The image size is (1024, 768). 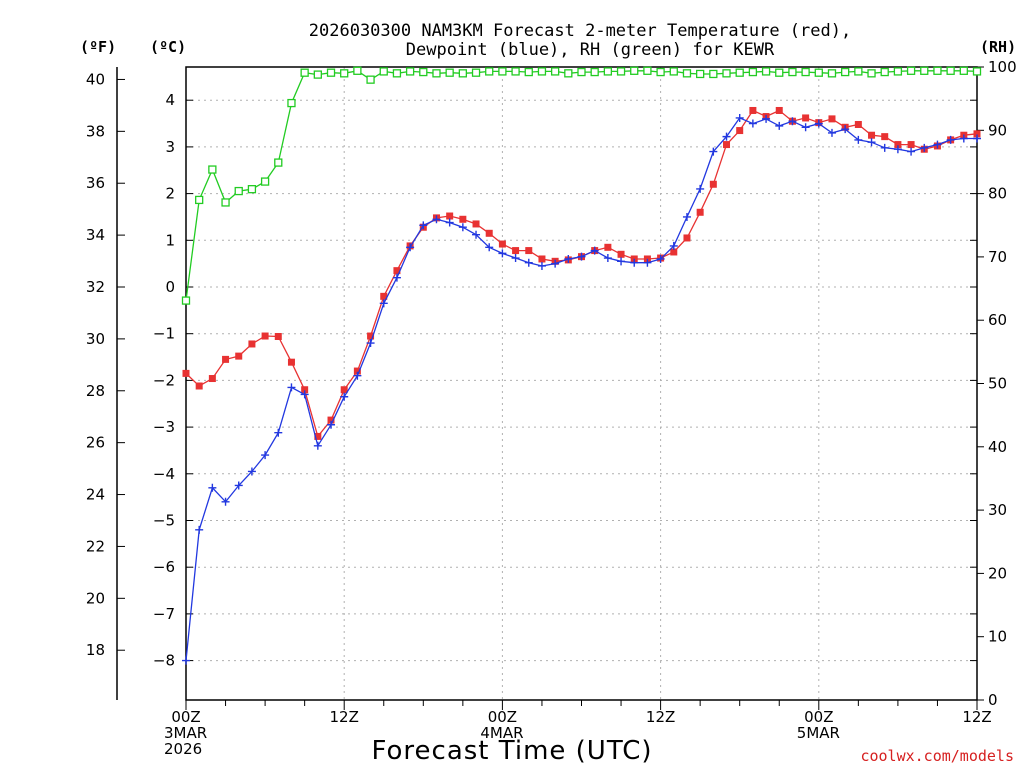 I want to click on rh-tick-label: 30, so click(x=997, y=510).